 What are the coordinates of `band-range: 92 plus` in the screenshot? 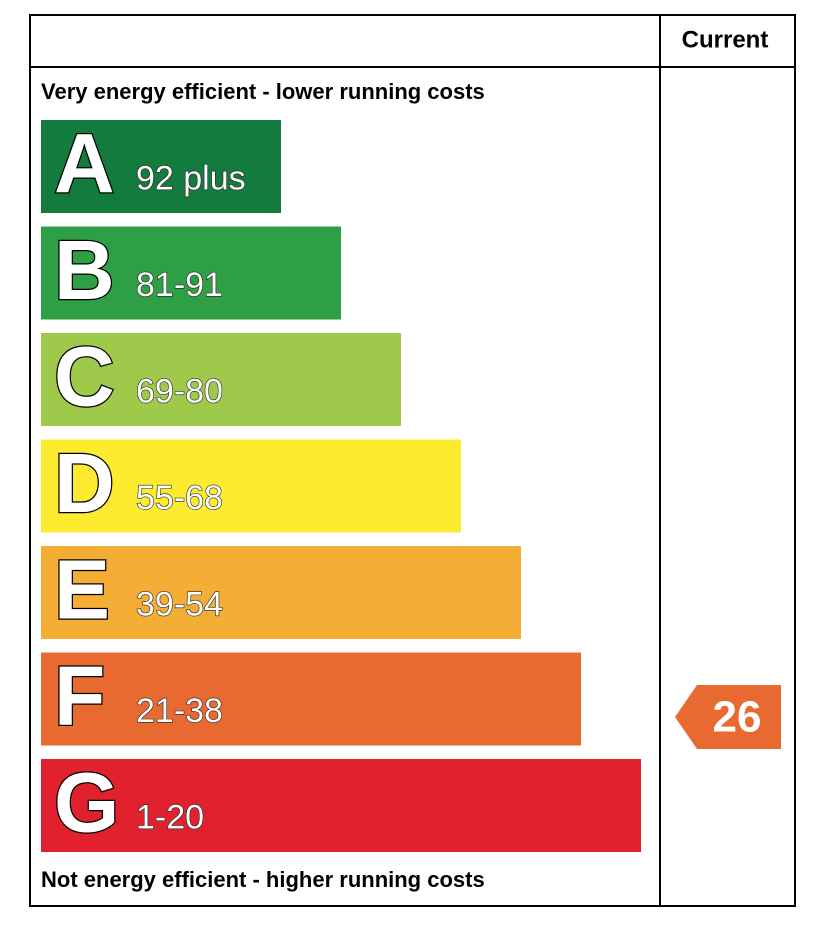 It's located at (191, 178).